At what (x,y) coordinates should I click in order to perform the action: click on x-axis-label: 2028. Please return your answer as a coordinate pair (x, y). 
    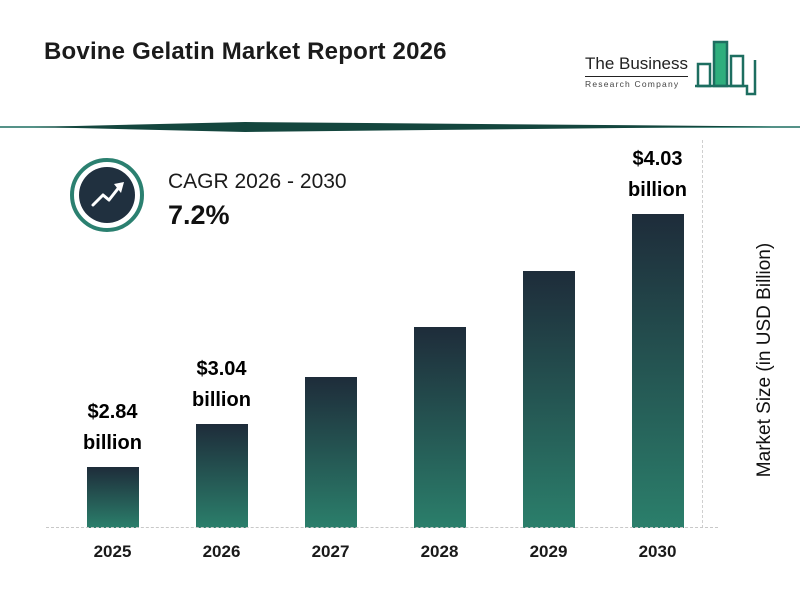
    Looking at the image, I should click on (439, 551).